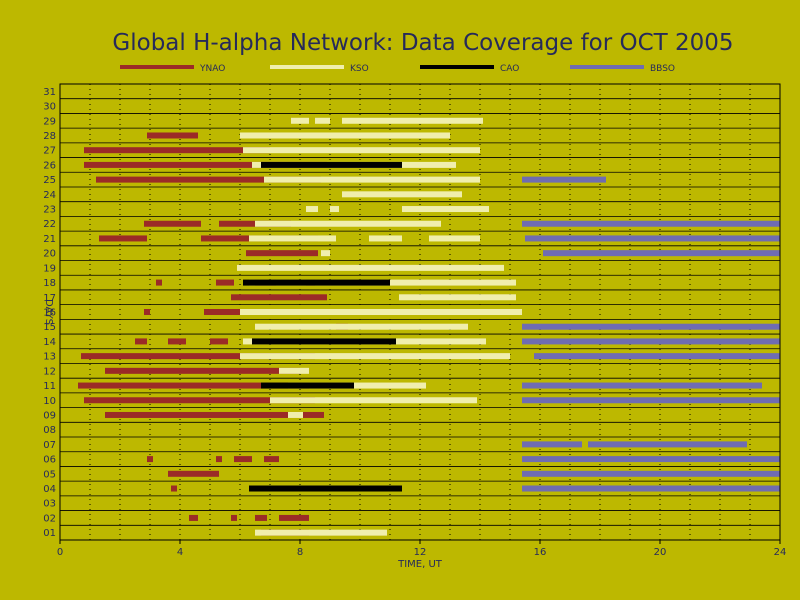  Describe the element at coordinates (157, 67) in the screenshot. I see `legend-swatch-ynao` at that location.